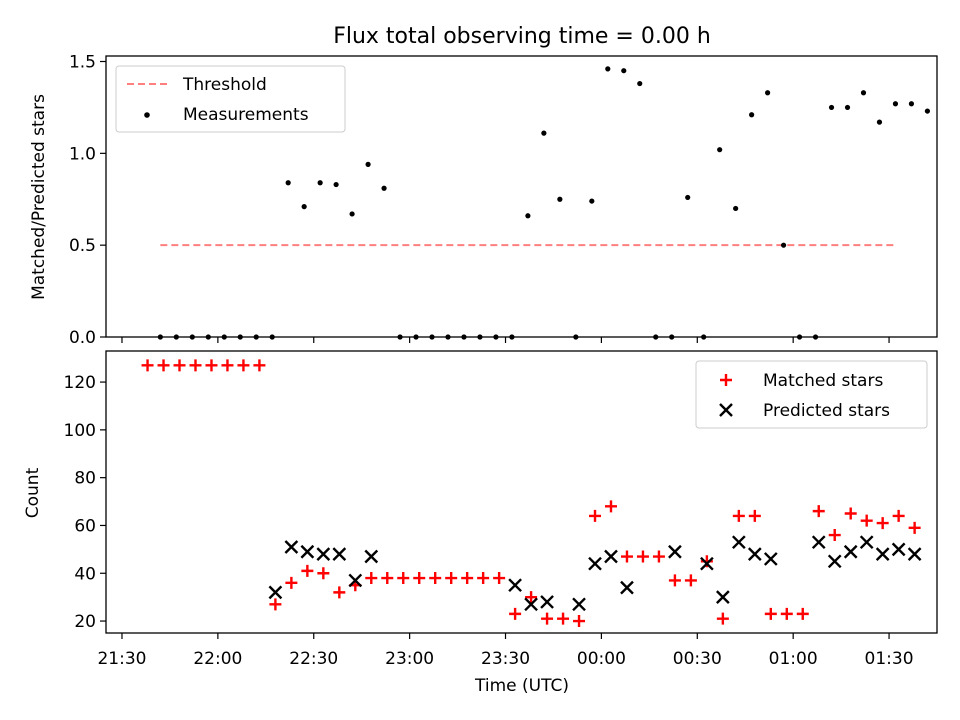  Describe the element at coordinates (521, 686) in the screenshot. I see `x-axis-label: Time (UTC)` at that location.